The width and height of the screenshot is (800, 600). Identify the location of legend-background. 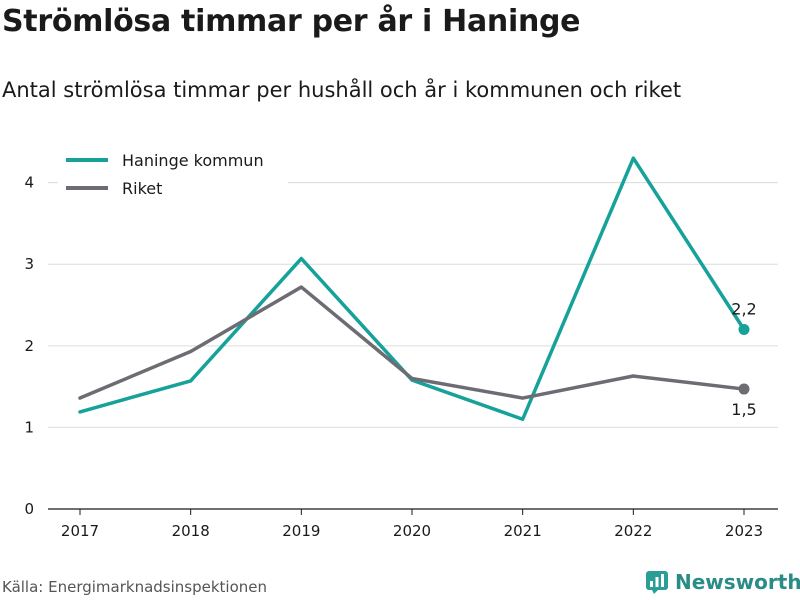
(173, 175).